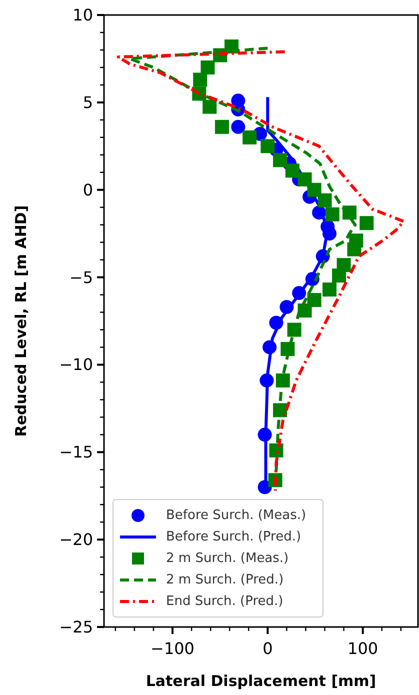  I want to click on legend-label: Before Surch. (Pred.), so click(234, 537).